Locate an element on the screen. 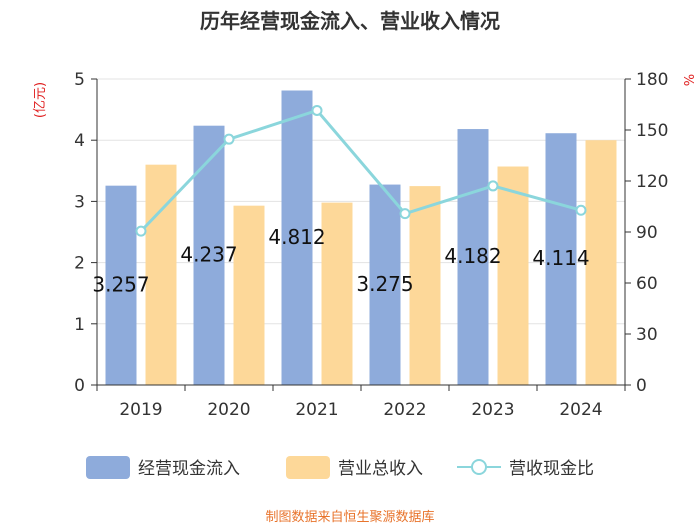  right-tick-label: 30 is located at coordinates (647, 335).